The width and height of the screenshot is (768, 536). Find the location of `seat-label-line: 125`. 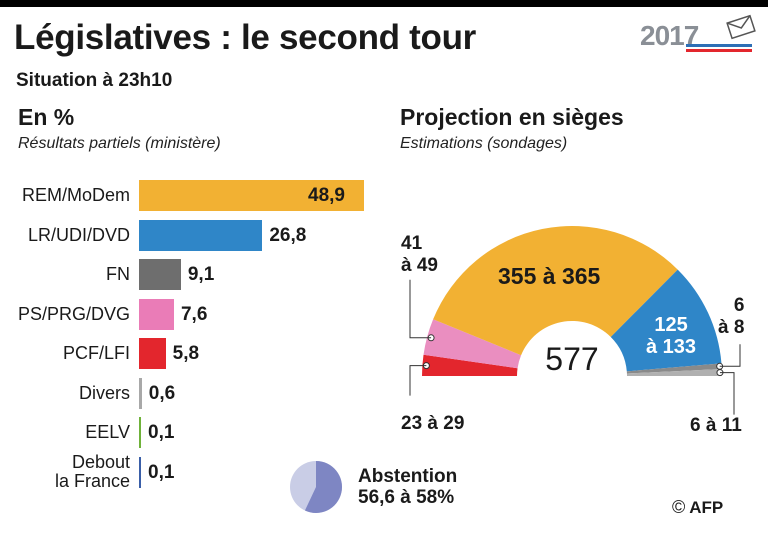

seat-label-line: 125 is located at coordinates (671, 325).